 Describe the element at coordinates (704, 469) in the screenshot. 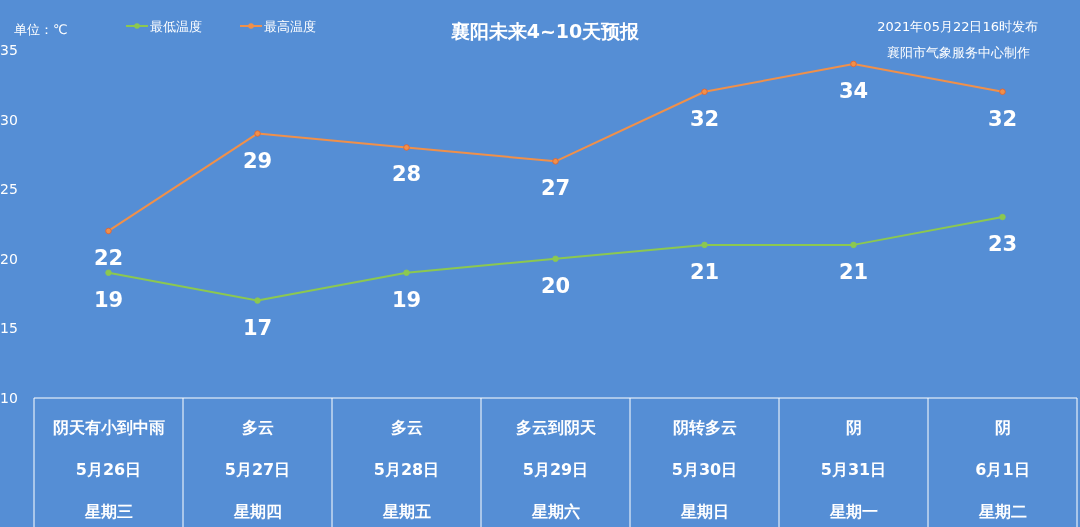

I see `category-label: 阴转多云 5月30日星期日` at that location.